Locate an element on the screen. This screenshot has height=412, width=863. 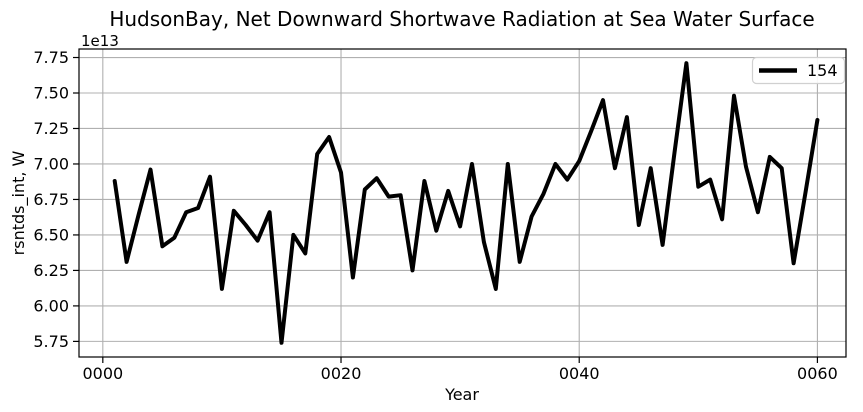
y-tick-label: 7.00 is located at coordinates (51, 163).